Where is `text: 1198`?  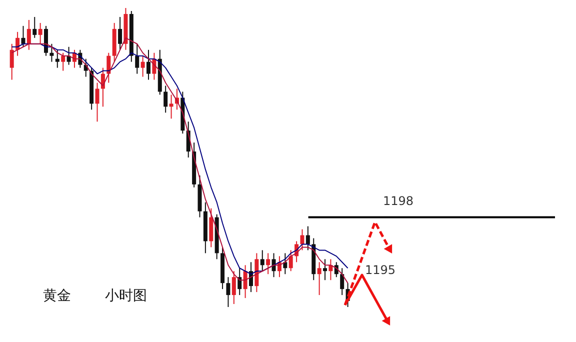 text: 1198 is located at coordinates (398, 201).